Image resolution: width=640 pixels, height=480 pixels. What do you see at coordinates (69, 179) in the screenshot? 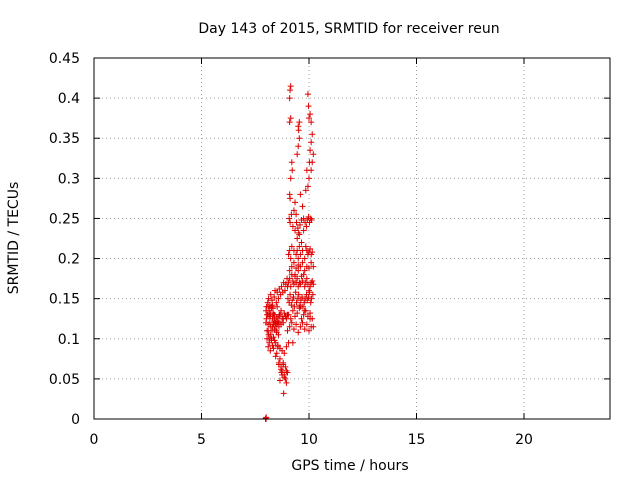
I see `y-tick-label: 0.3` at bounding box center [69, 179].